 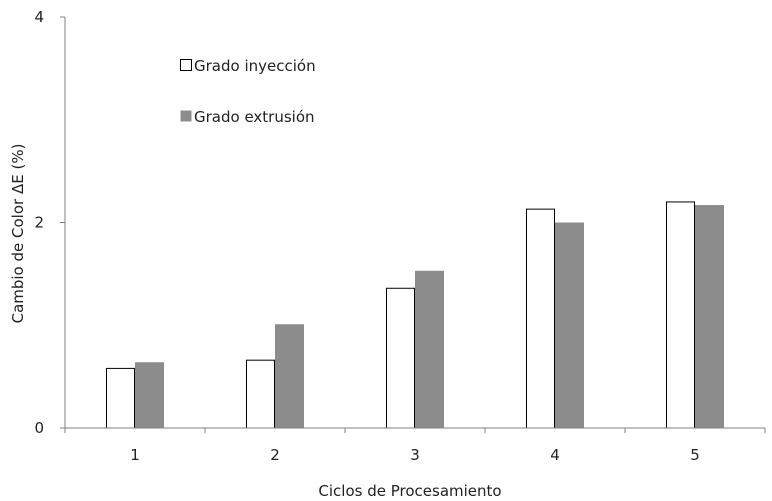 I want to click on x-tick-label: 1, so click(x=135, y=455).